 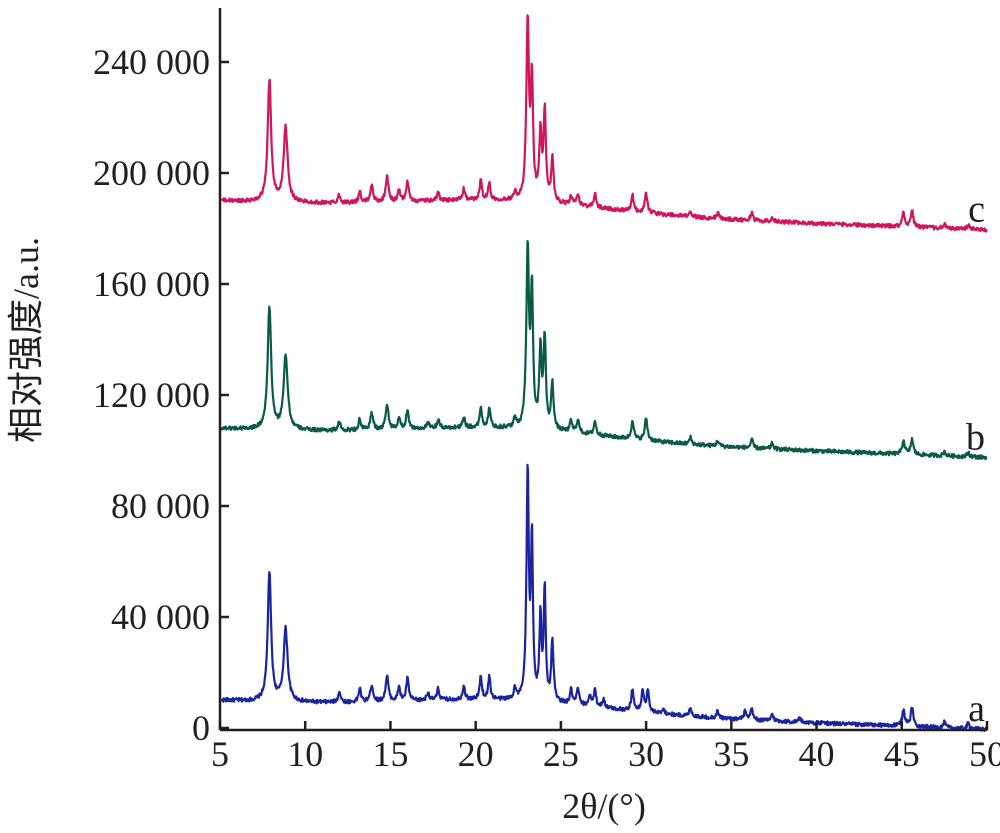 What do you see at coordinates (151, 395) in the screenshot?
I see `y-tick-label: 120 000` at bounding box center [151, 395].